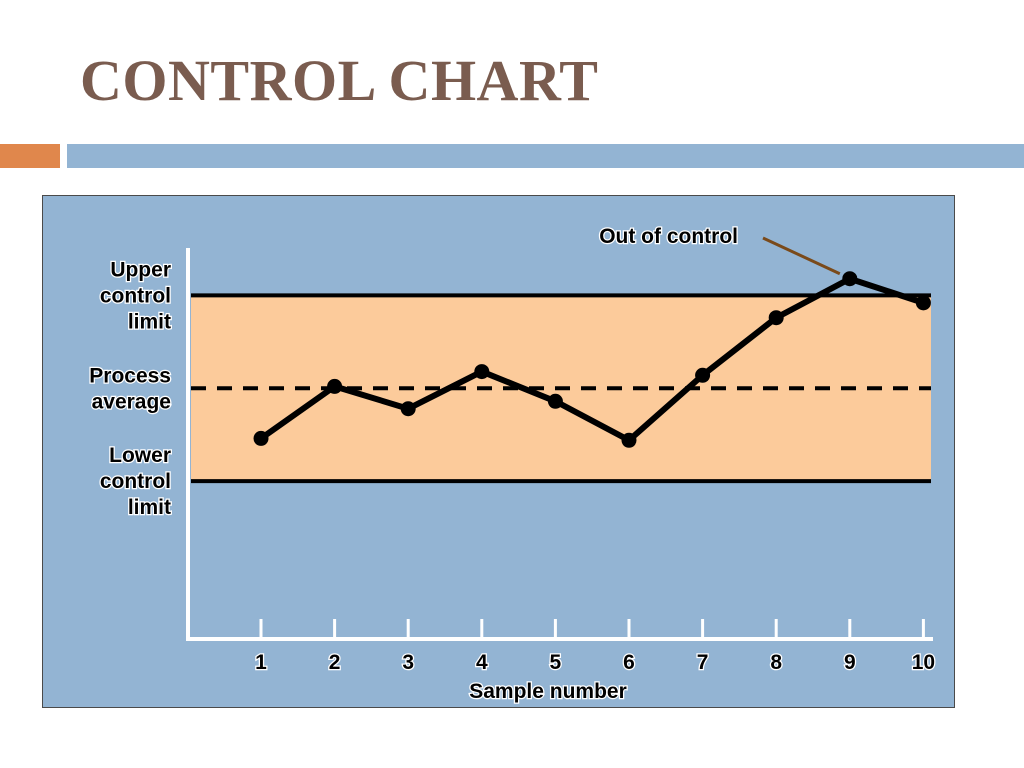 The height and width of the screenshot is (768, 1024). What do you see at coordinates (850, 662) in the screenshot?
I see `x-tick-label: 9` at bounding box center [850, 662].